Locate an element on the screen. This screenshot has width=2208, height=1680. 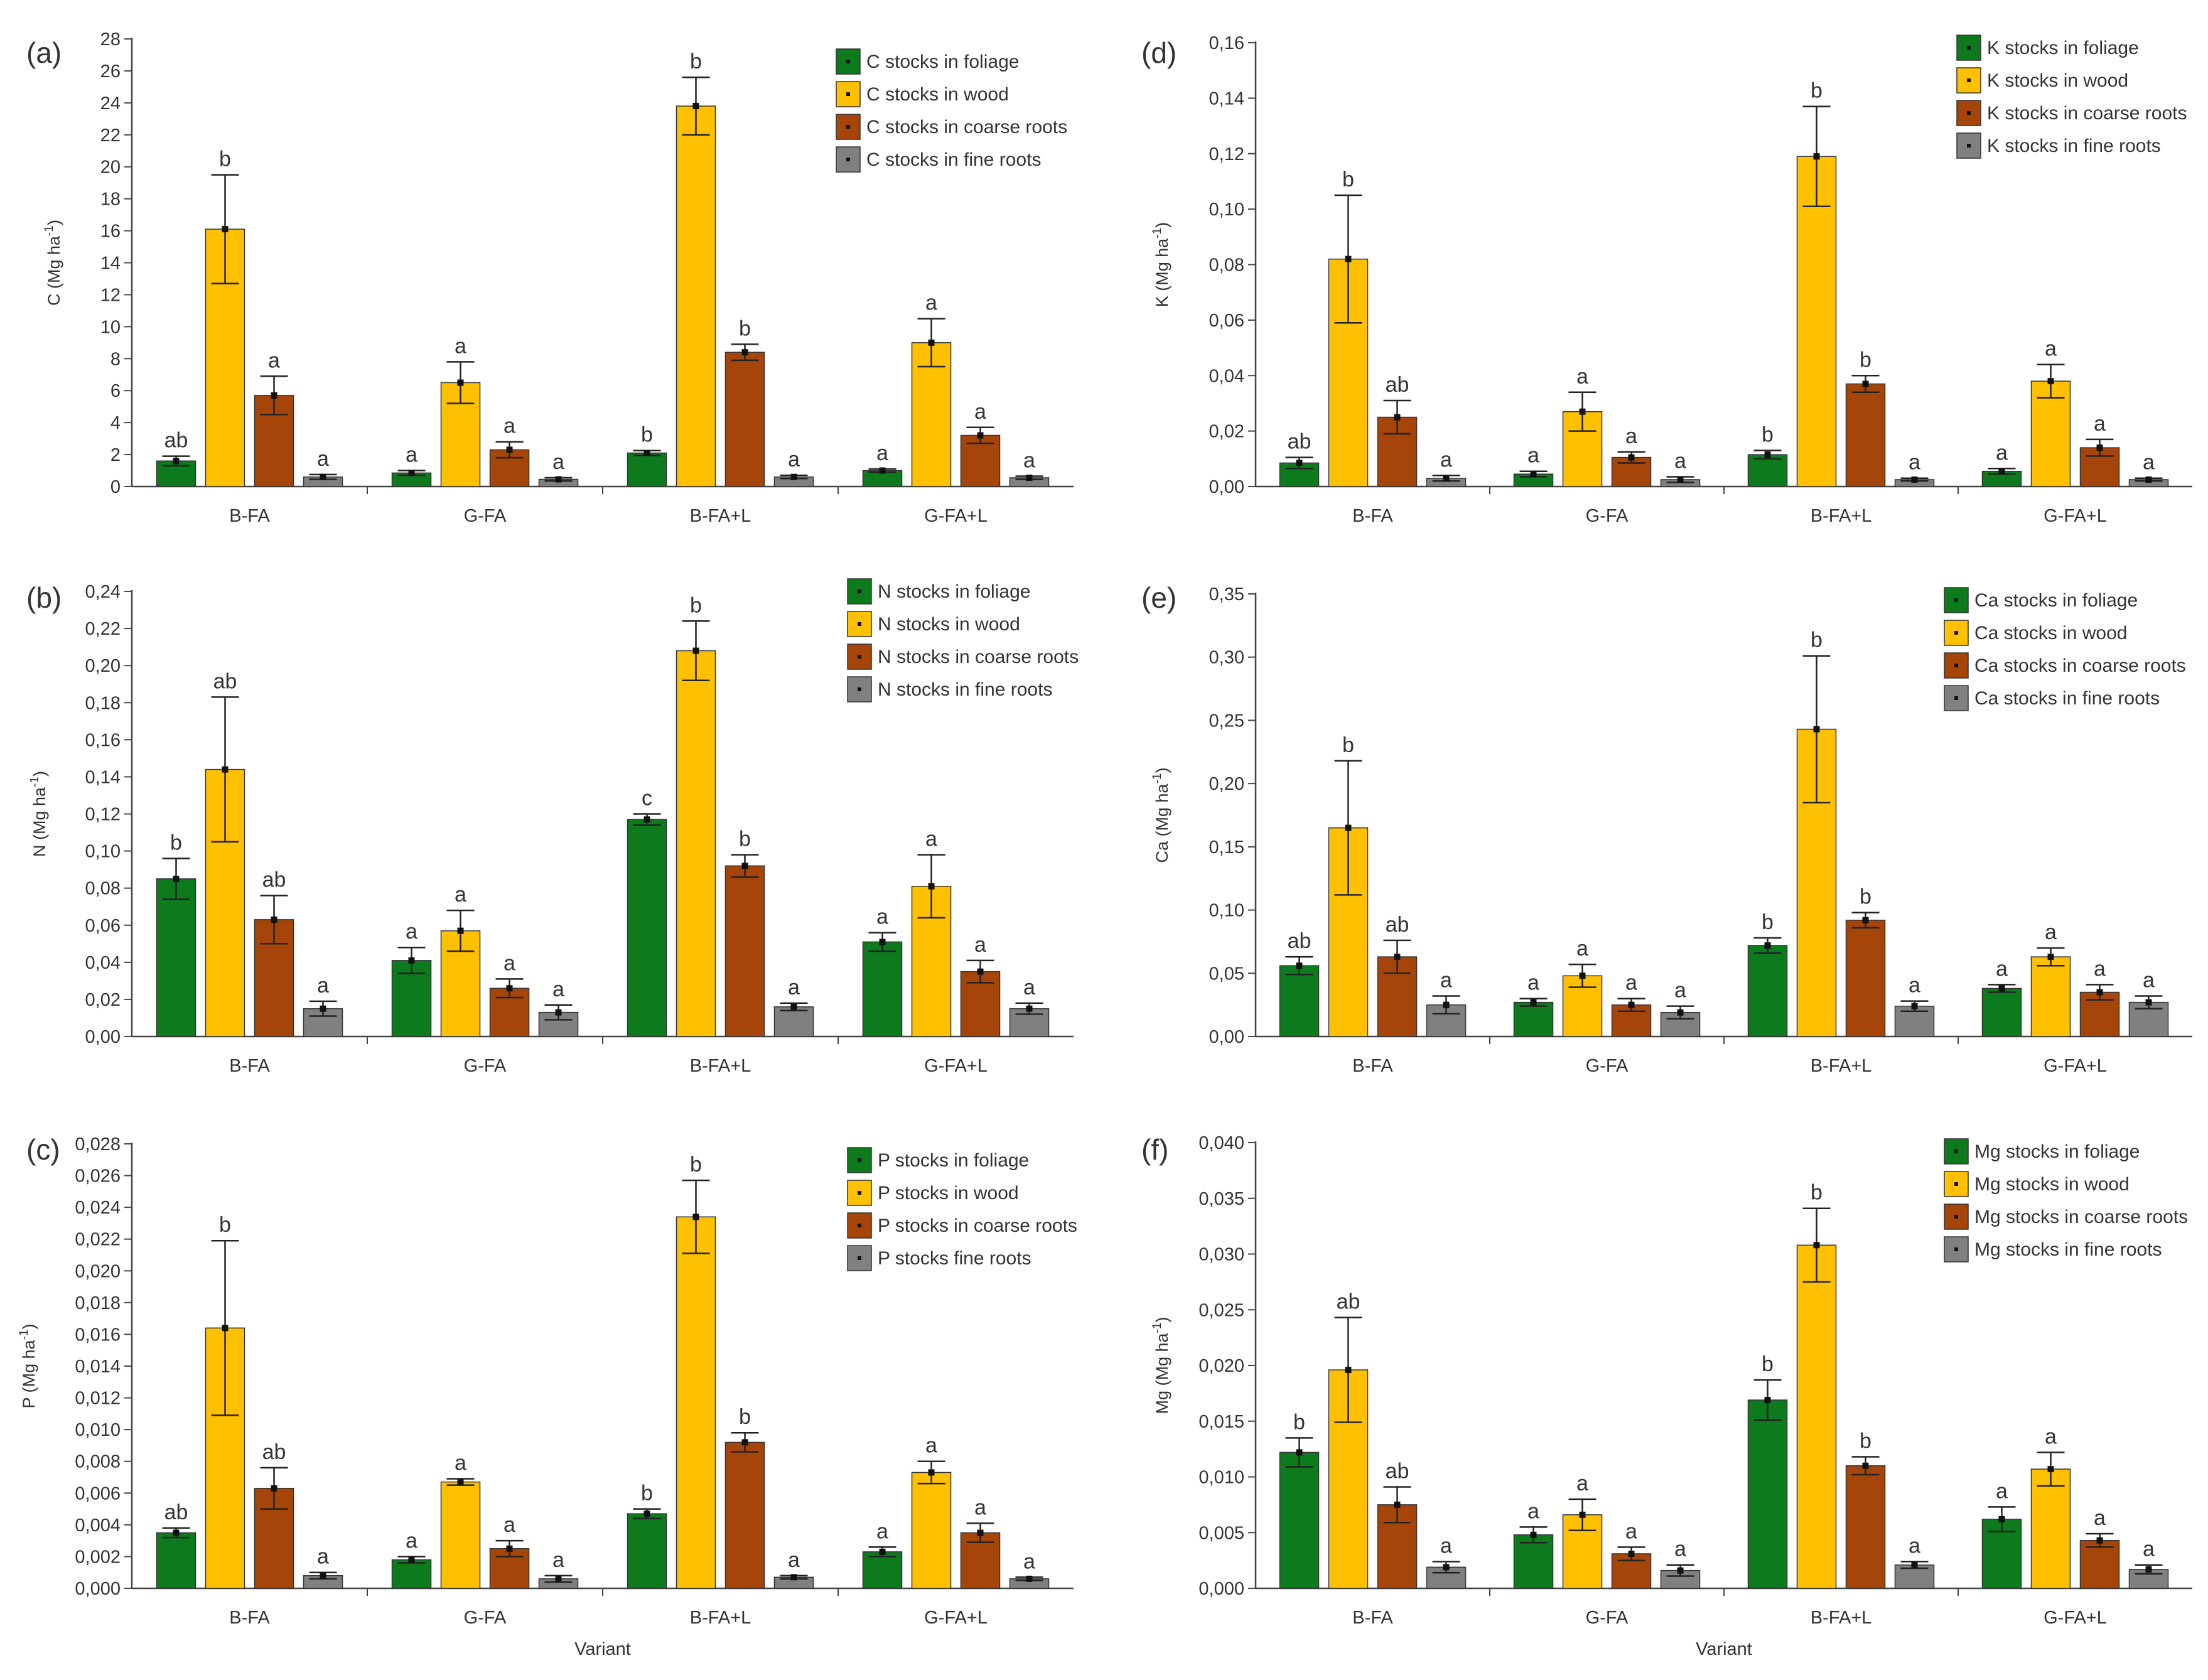
legend-entry: C stocks in foliage is located at coordinates (942, 61).